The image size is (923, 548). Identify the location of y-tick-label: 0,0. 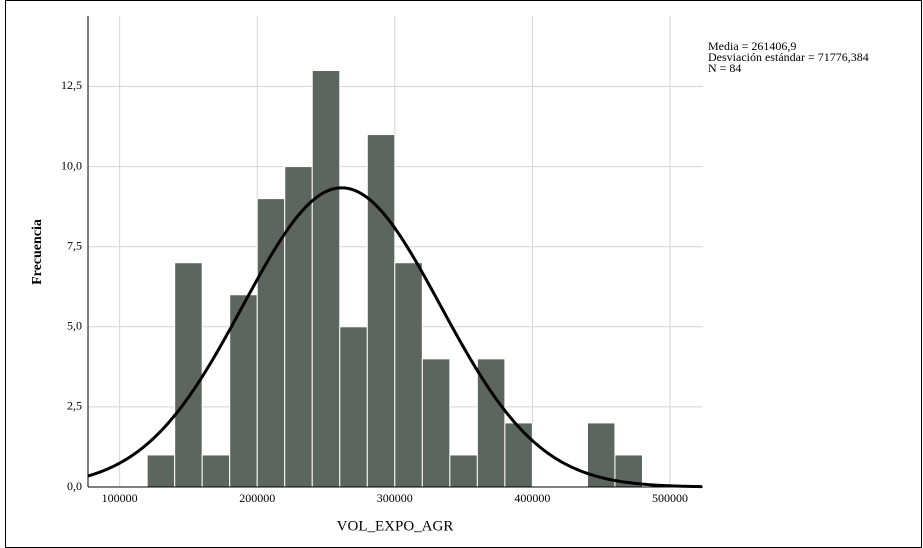
(74, 486).